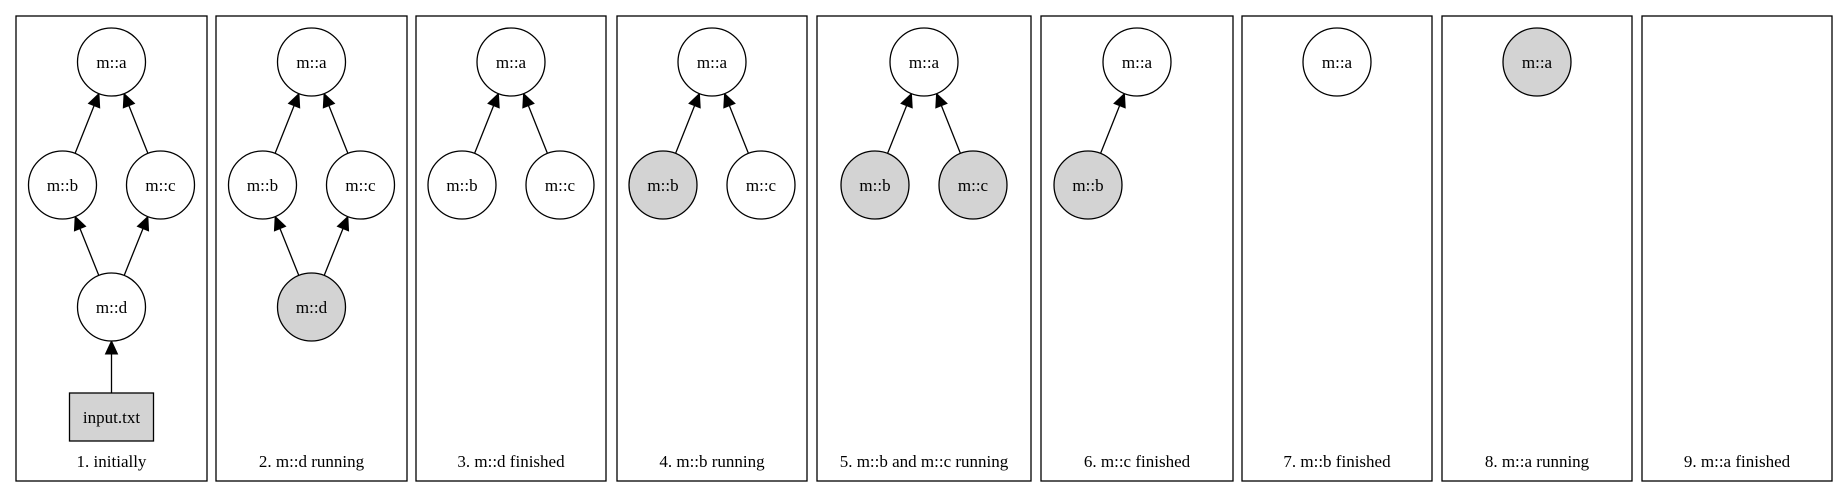  I want to click on panel-caption: 4. m::b running, so click(712, 461).